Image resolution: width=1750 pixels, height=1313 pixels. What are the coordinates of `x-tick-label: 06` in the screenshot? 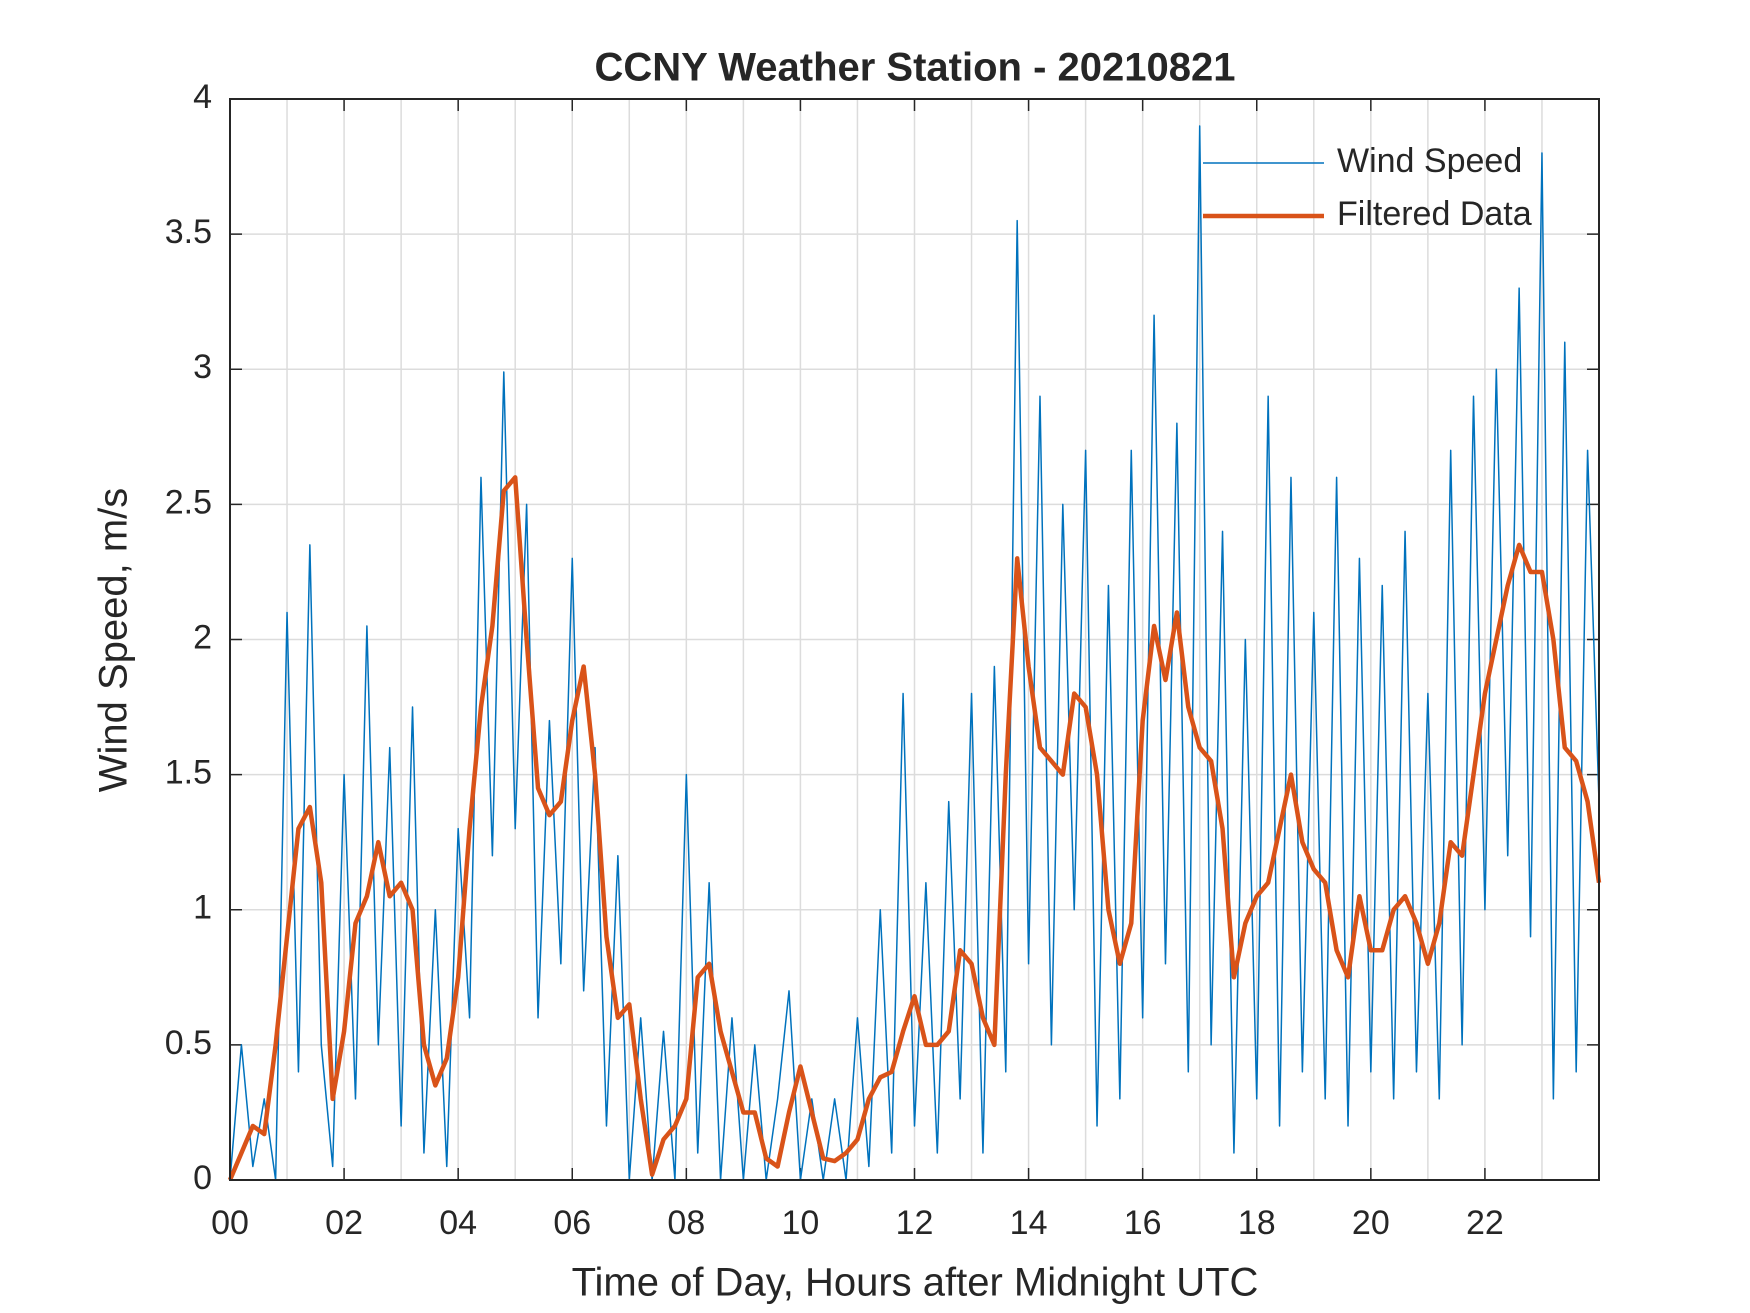 It's located at (572, 1223).